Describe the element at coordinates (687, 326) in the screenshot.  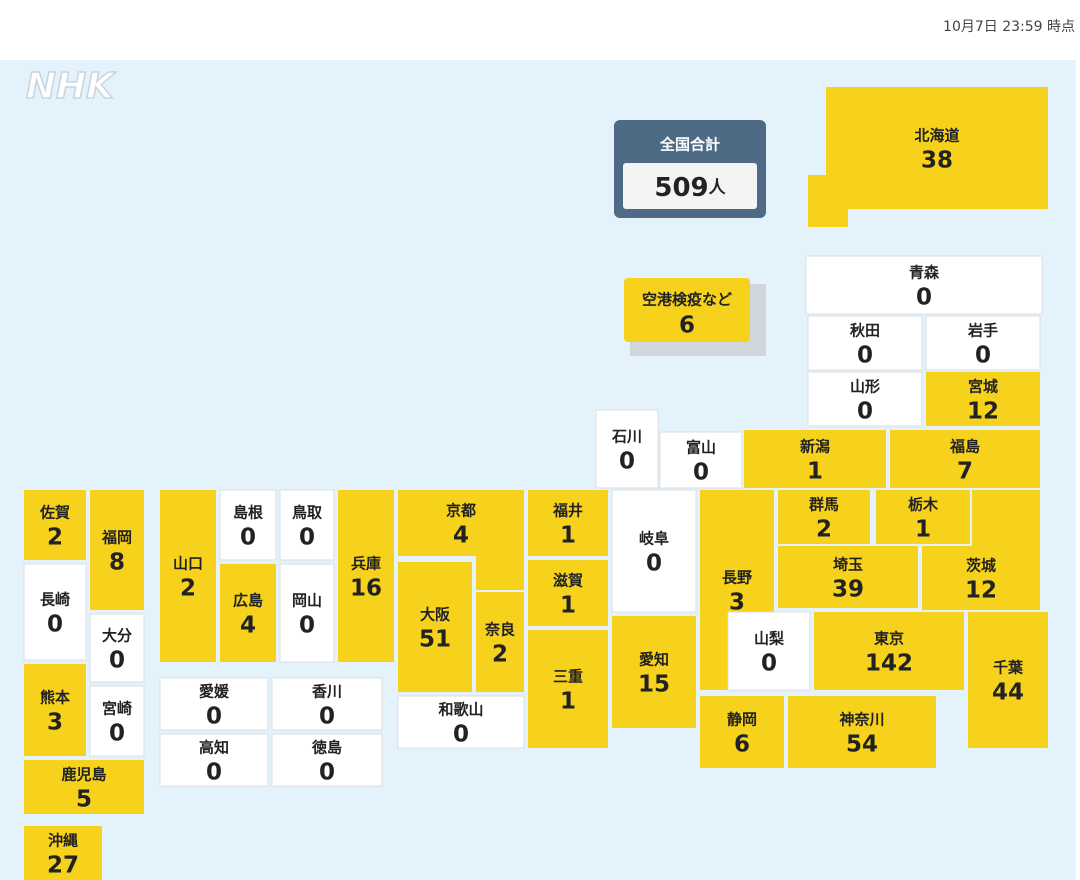
I see `airport-count: 6` at that location.